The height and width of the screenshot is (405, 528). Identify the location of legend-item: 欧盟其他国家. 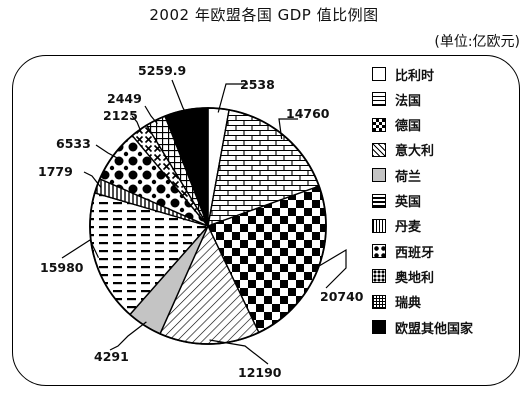
(422, 327).